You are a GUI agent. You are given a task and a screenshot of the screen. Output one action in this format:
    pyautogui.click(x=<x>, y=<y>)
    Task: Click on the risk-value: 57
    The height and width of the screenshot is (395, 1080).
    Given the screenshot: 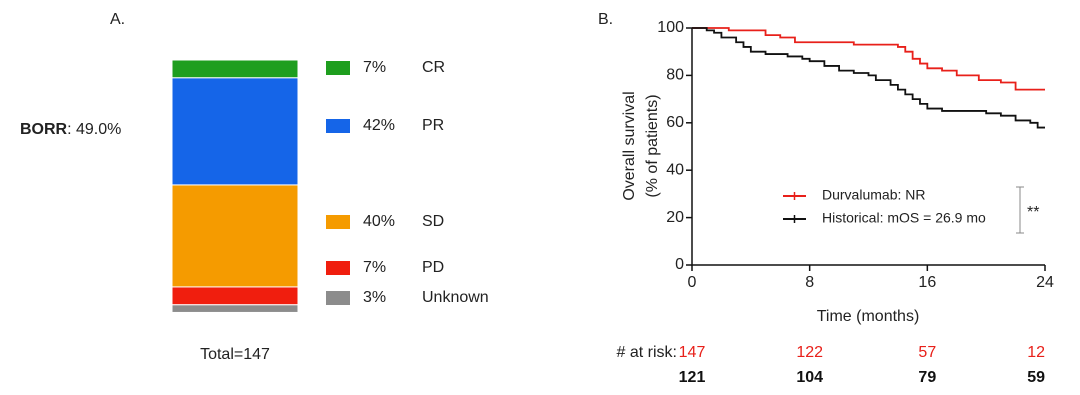 What is the action you would take?
    pyautogui.click(x=927, y=352)
    